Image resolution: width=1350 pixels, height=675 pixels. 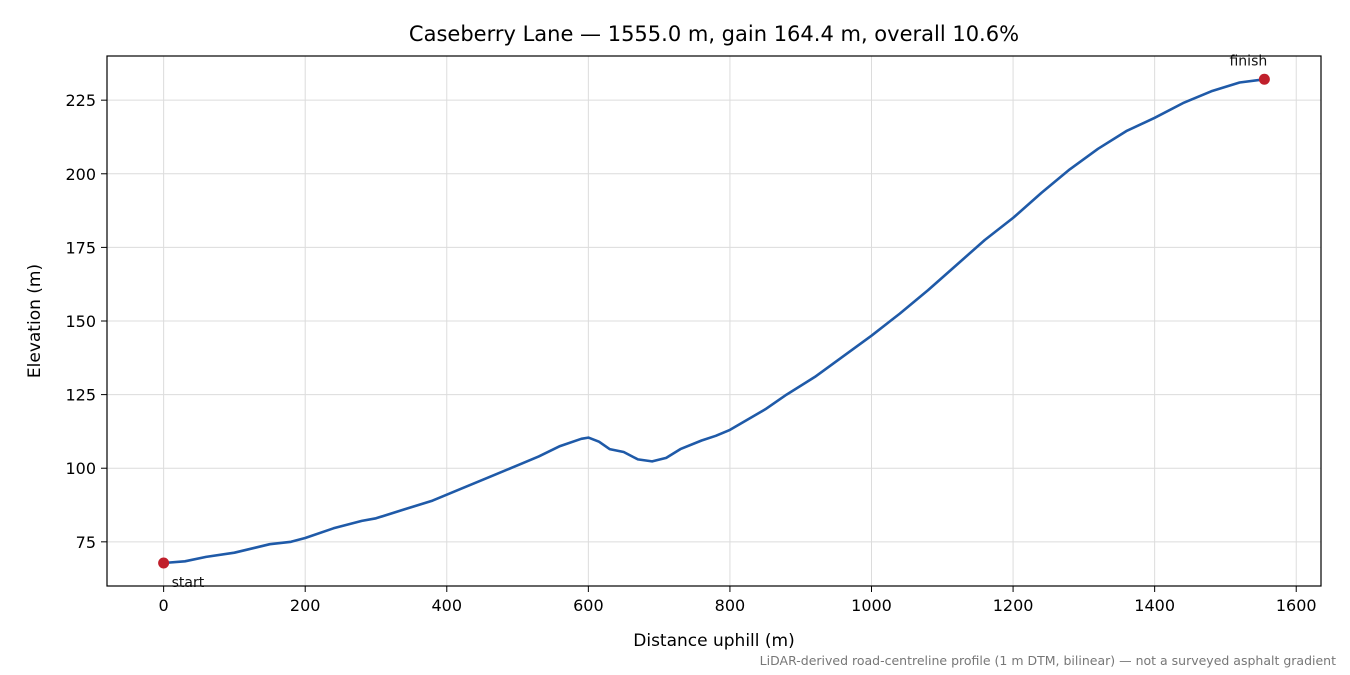 I want to click on y-tick-label: 100, so click(x=80, y=468).